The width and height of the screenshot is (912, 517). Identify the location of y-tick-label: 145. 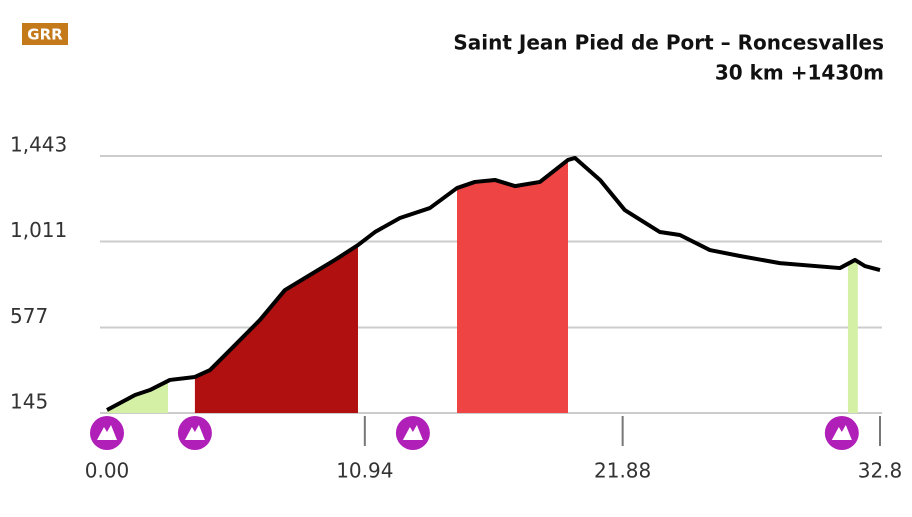
(29, 402).